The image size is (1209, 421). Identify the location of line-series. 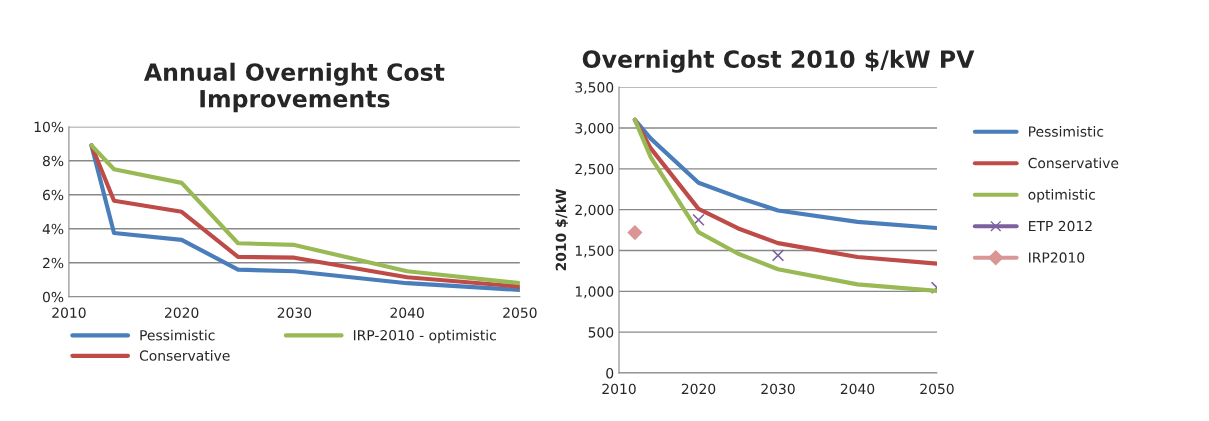
(784, 205).